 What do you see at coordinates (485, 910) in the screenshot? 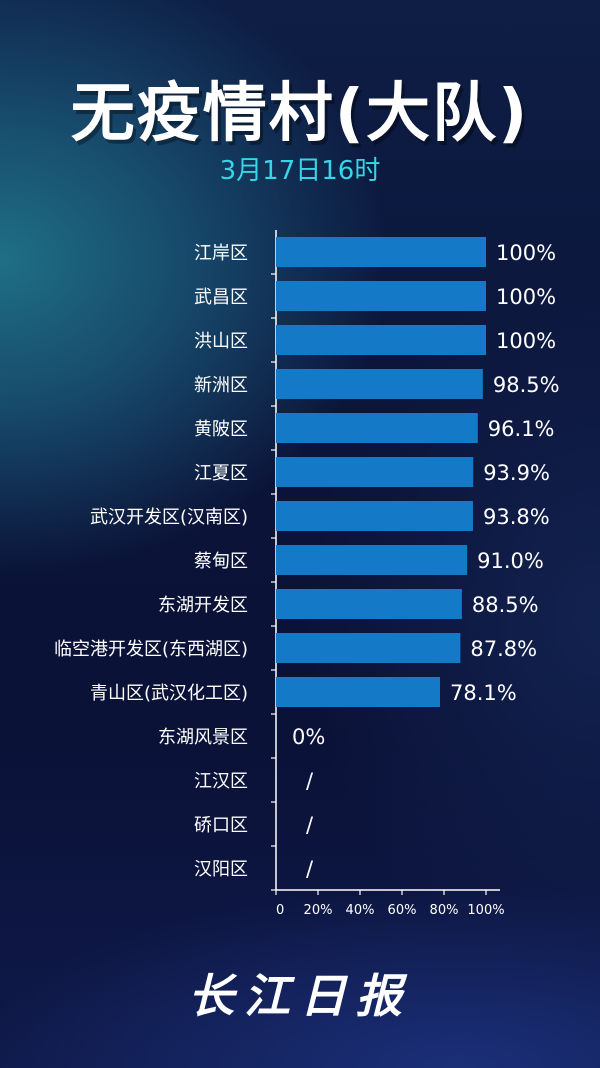
I see `x-tick-label: 100%` at bounding box center [485, 910].